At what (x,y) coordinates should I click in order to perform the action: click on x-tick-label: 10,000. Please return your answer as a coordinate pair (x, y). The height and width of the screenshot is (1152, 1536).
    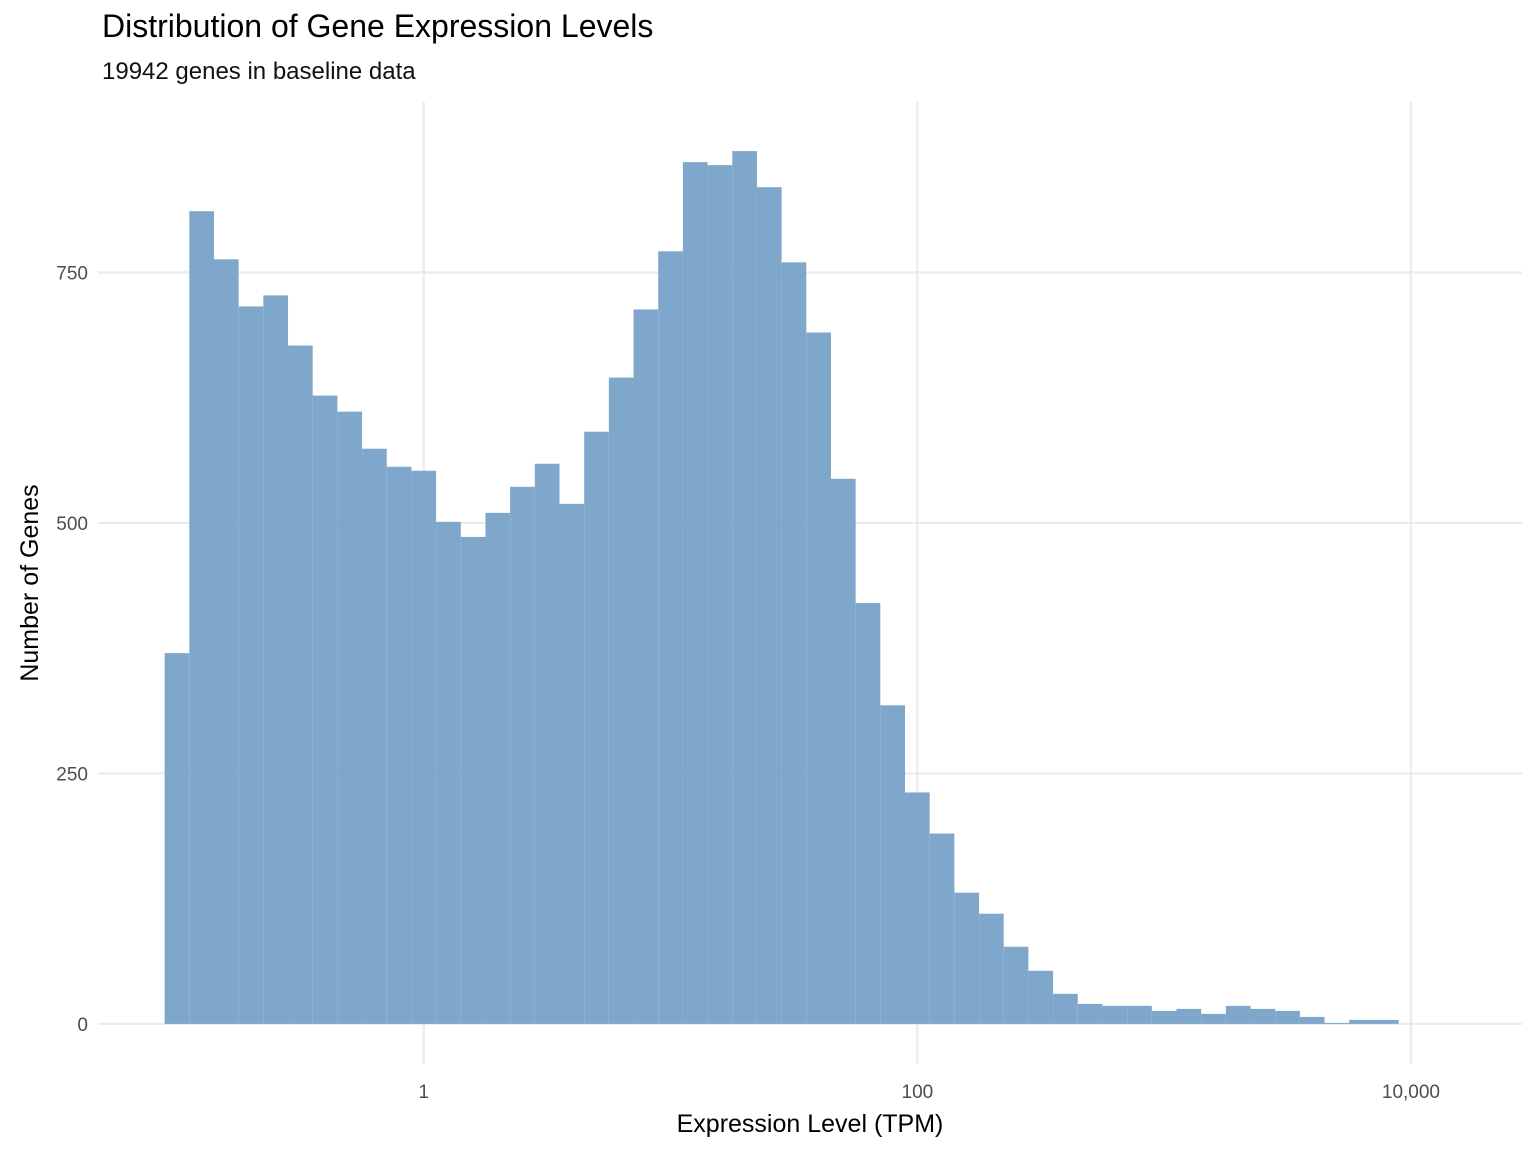
    Looking at the image, I should click on (1411, 1092).